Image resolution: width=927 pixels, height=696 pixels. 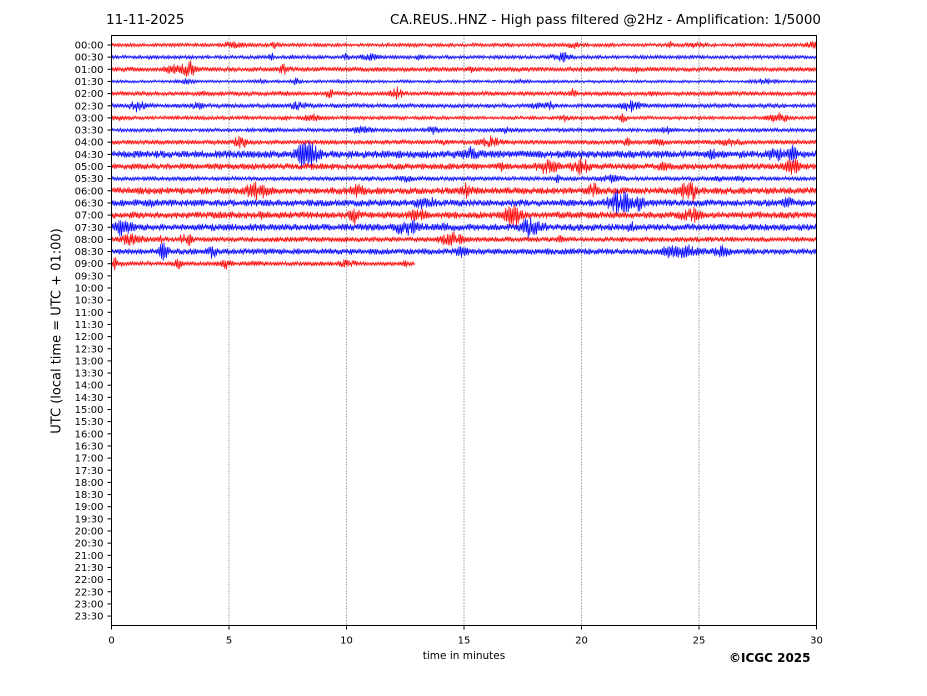 What do you see at coordinates (89, 483) in the screenshot?
I see `y-tick-label-1800: 18:00` at bounding box center [89, 483].